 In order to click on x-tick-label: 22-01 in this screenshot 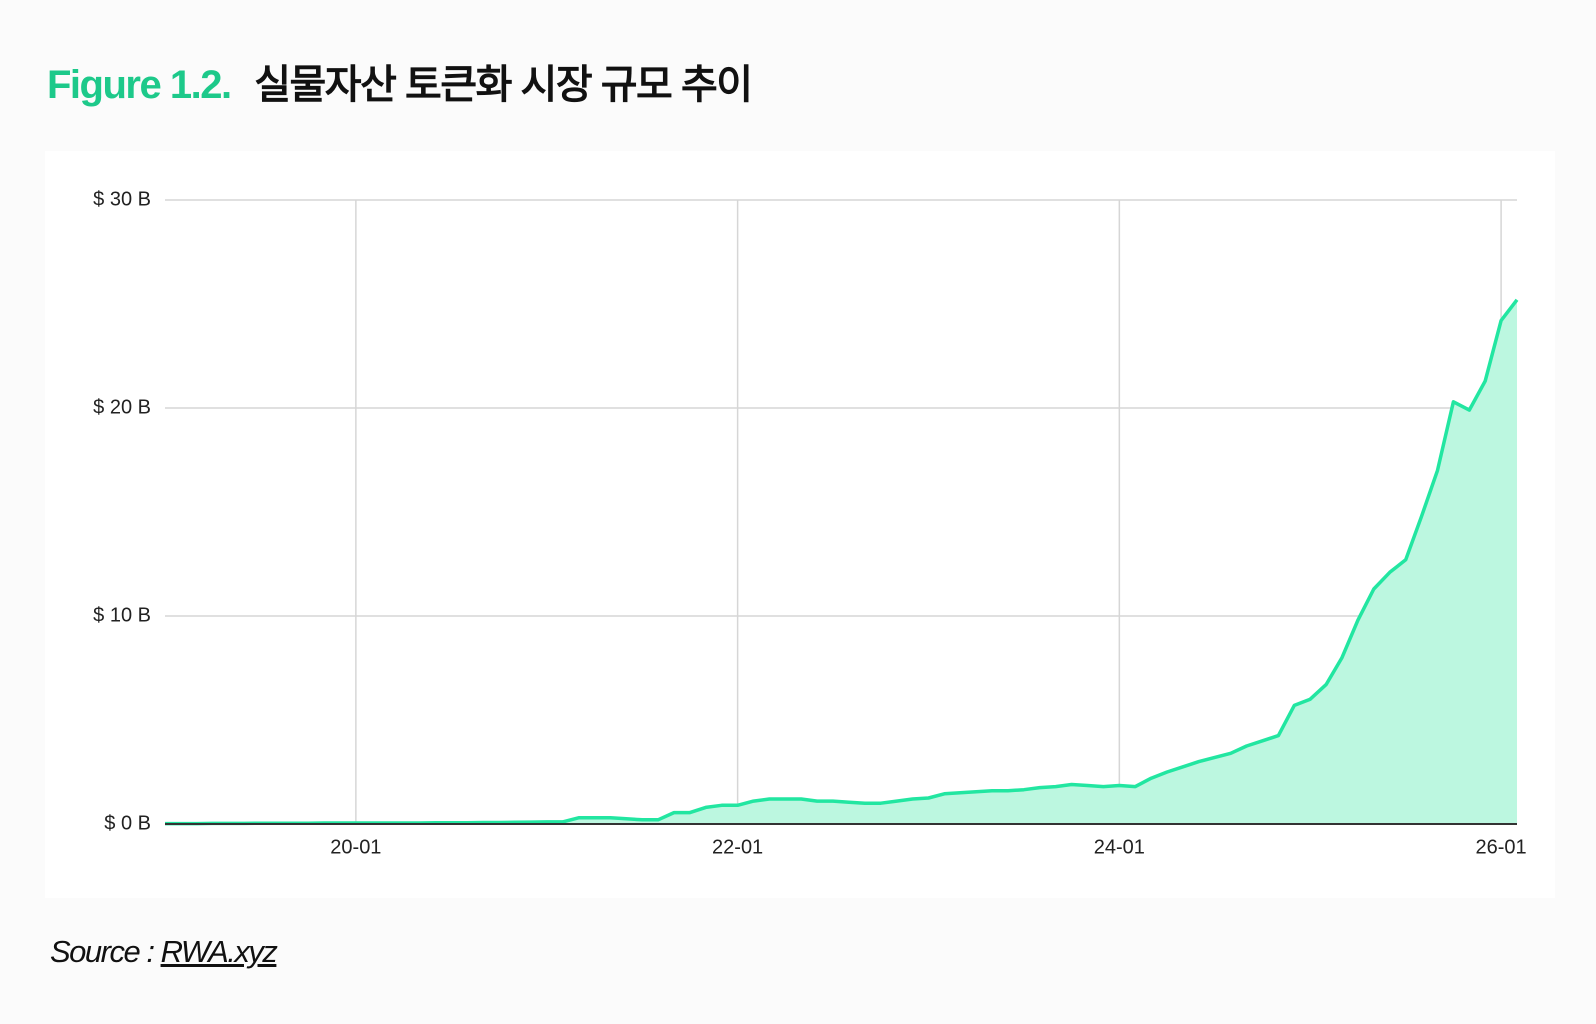, I will do `click(737, 847)`.